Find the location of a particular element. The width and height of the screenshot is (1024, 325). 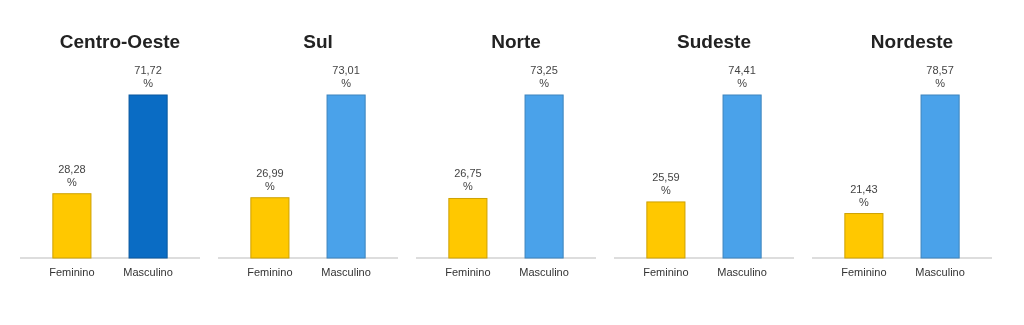

chart-title: Nordeste is located at coordinates (912, 41).